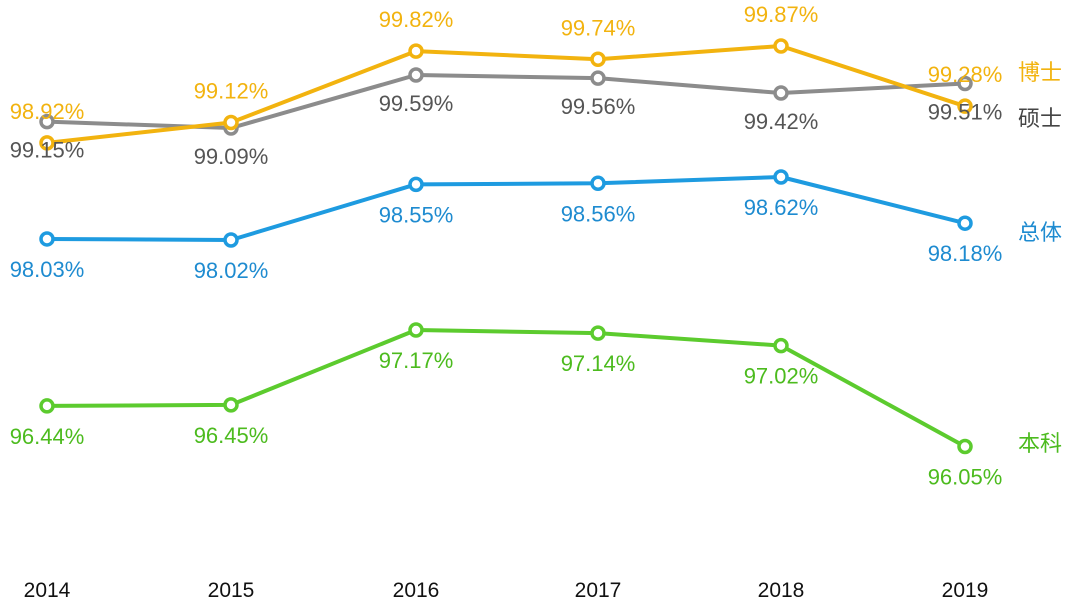  Describe the element at coordinates (965, 590) in the screenshot. I see `x-tick-label: 2019` at that location.